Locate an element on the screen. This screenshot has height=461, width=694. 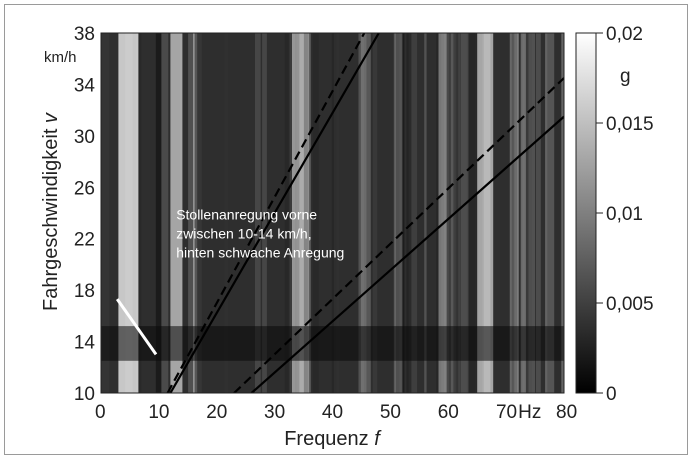
y-tick-label: 26 is located at coordinates (84, 188).